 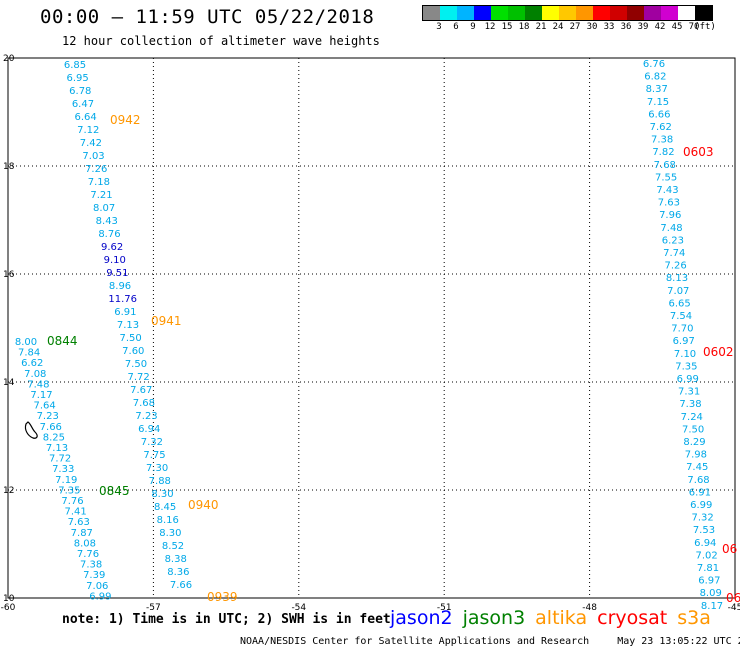 What do you see at coordinates (54, 437) in the screenshot?
I see `wave-height-value: 8.25` at bounding box center [54, 437].